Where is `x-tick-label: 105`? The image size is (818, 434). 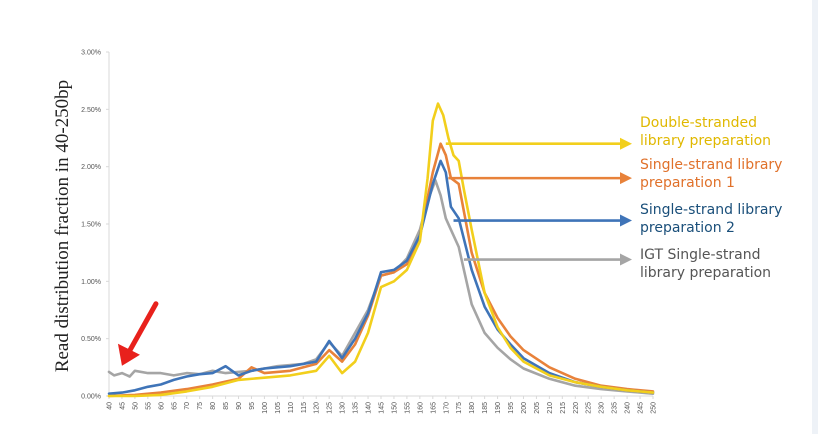
x-tick-label: 105 is located at coordinates (278, 408).